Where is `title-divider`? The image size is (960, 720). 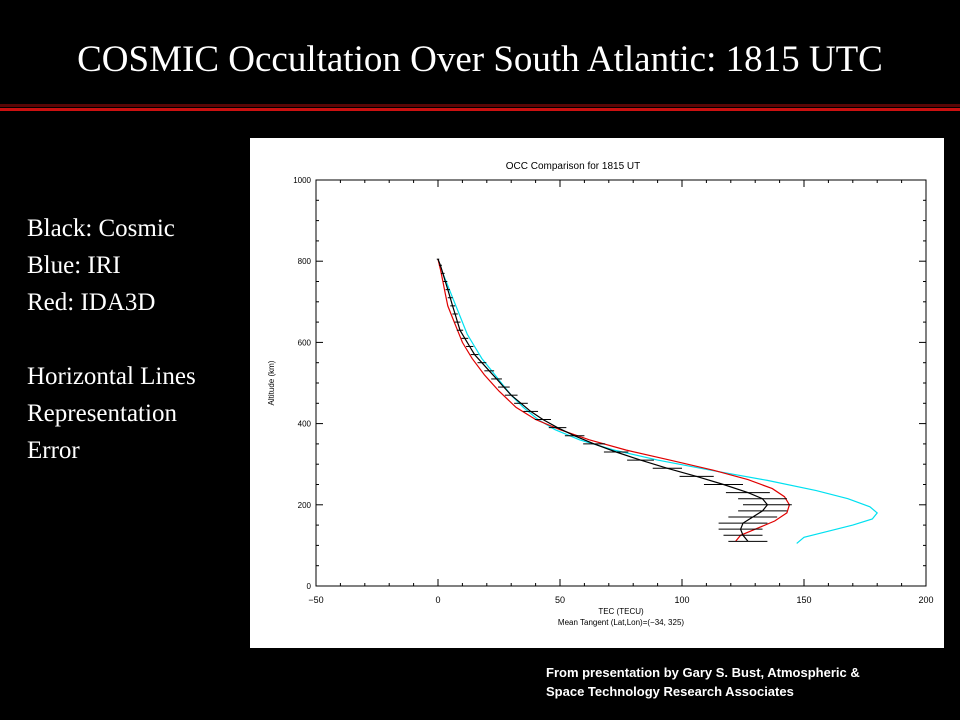 title-divider is located at coordinates (480, 109).